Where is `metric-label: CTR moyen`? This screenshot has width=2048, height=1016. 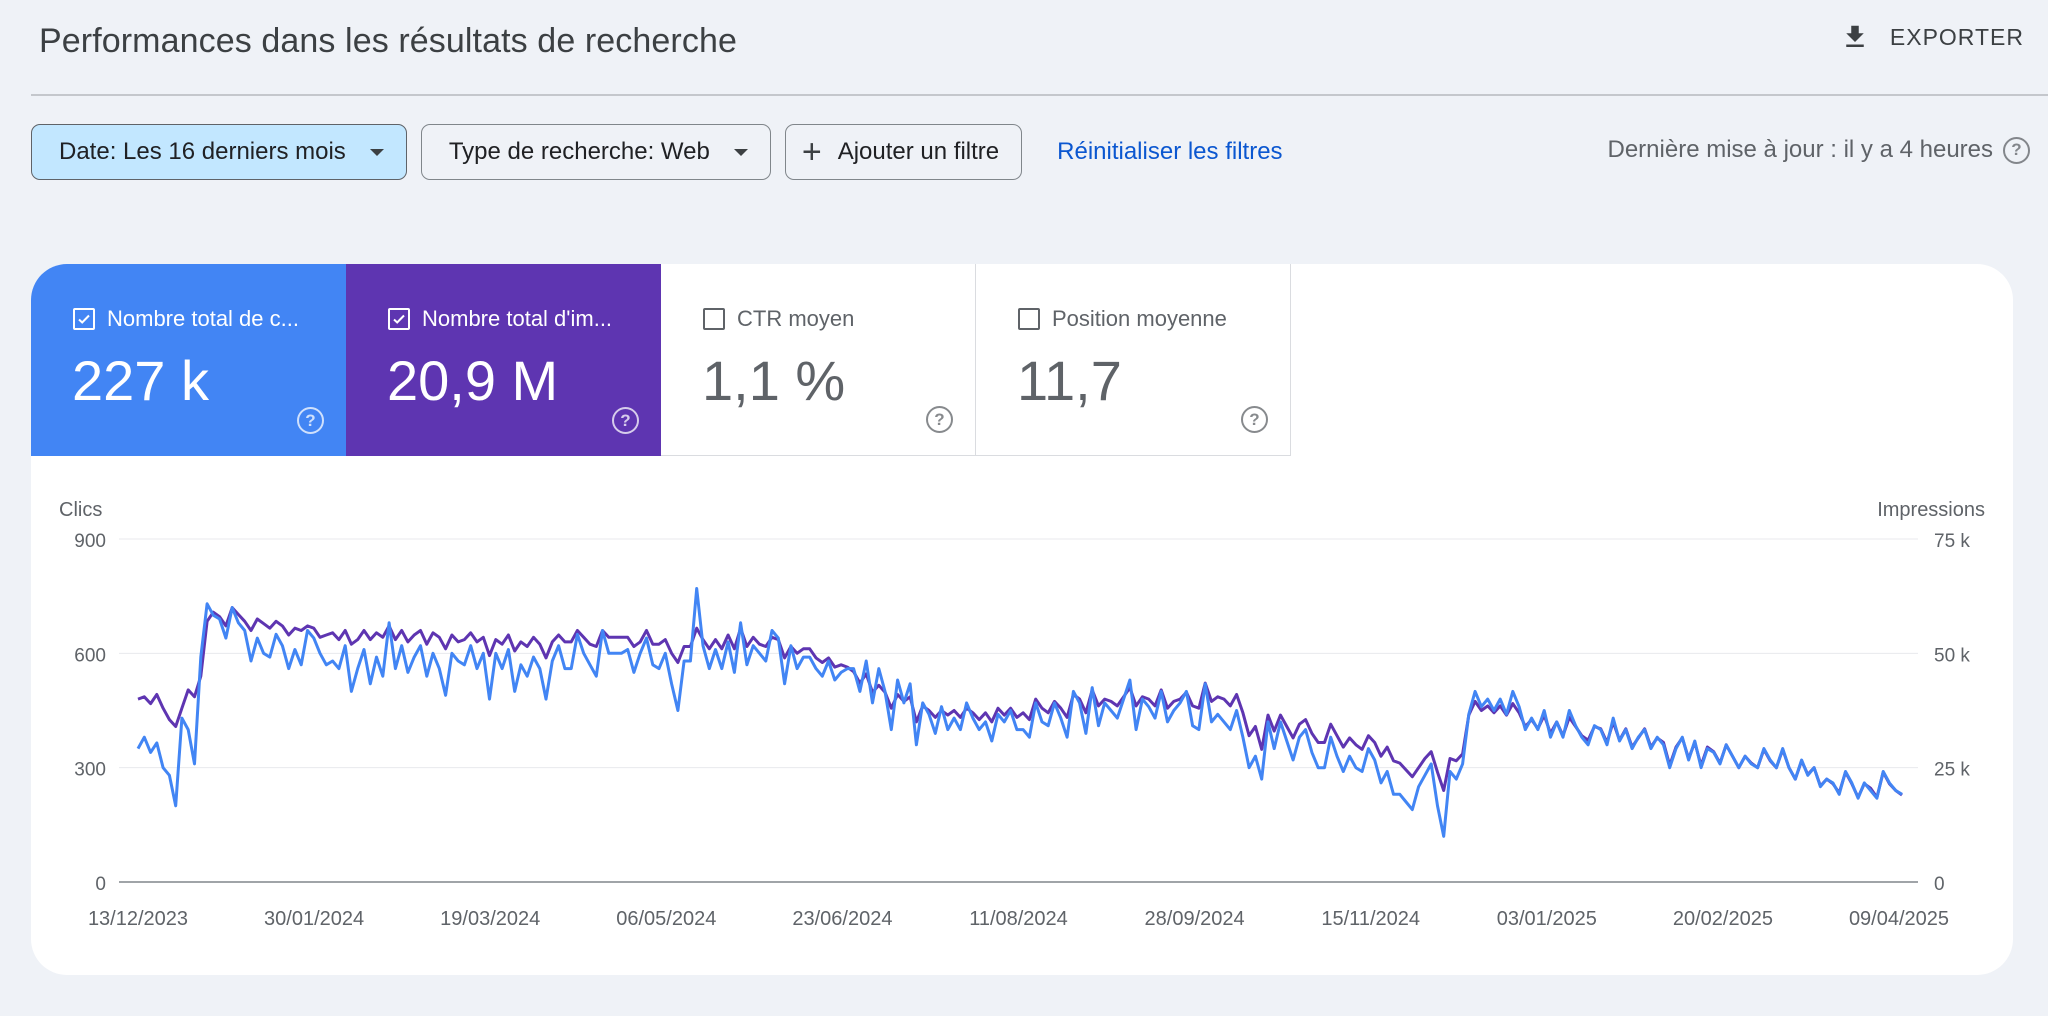 metric-label: CTR moyen is located at coordinates (778, 319).